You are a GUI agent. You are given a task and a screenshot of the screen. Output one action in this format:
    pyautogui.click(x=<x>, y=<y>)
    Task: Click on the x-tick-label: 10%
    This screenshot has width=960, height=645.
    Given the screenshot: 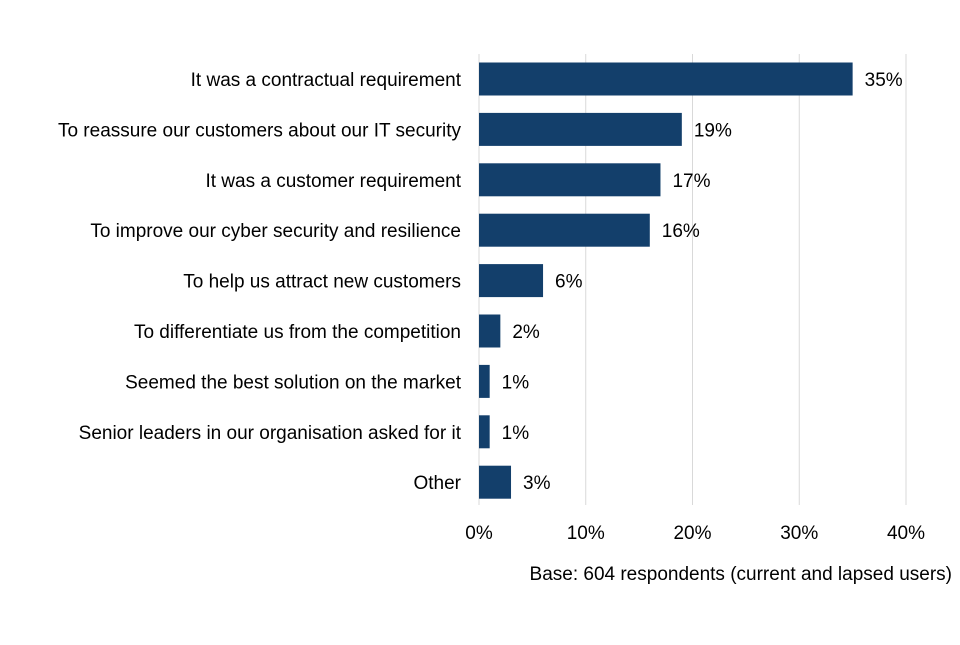 What is the action you would take?
    pyautogui.click(x=586, y=533)
    